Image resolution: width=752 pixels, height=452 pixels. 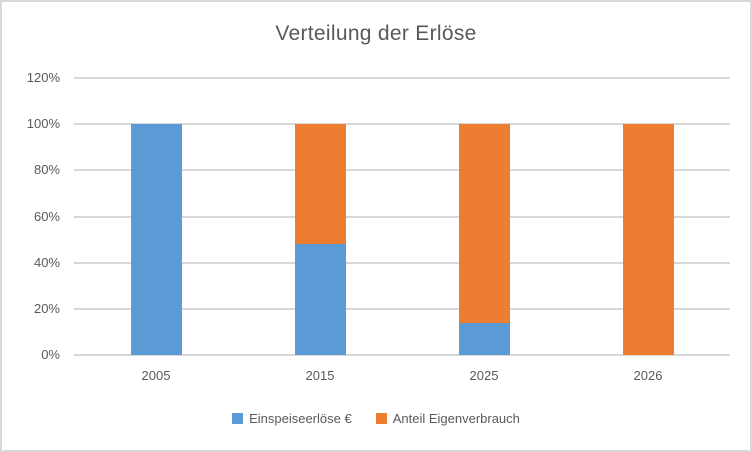 I want to click on y-axis: 0% 20% 40% 60% 80% 100% 120%, so click(x=31, y=216).